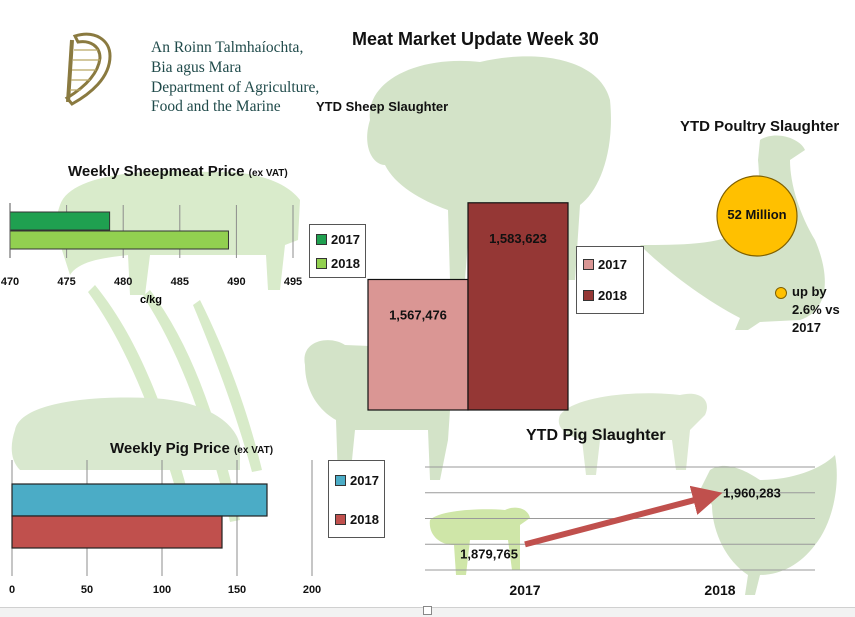 Image resolution: width=855 pixels, height=617 pixels. What do you see at coordinates (10, 282) in the screenshot?
I see `x-tick-label: 470` at bounding box center [10, 282].